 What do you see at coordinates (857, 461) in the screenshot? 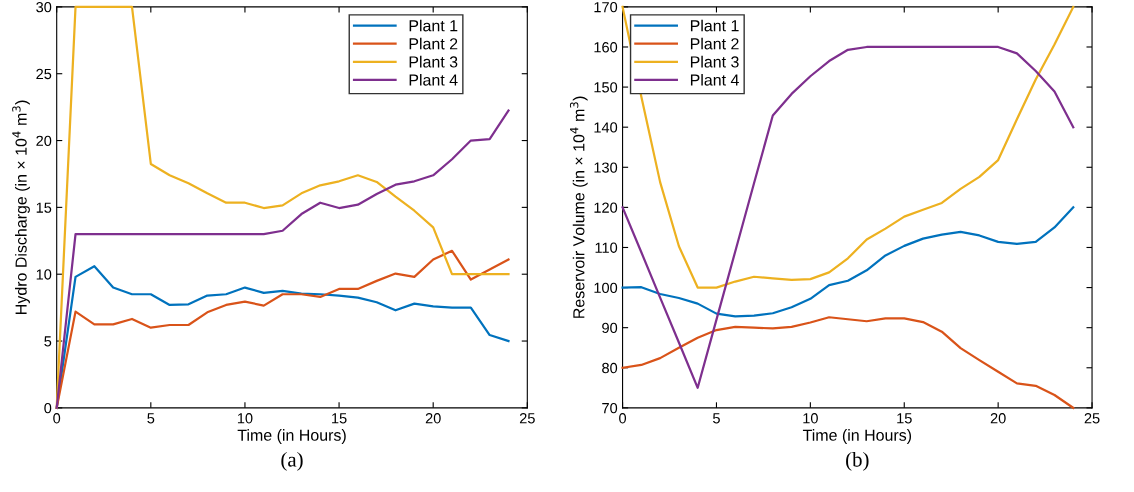
I see `text: (b)` at bounding box center [857, 461].